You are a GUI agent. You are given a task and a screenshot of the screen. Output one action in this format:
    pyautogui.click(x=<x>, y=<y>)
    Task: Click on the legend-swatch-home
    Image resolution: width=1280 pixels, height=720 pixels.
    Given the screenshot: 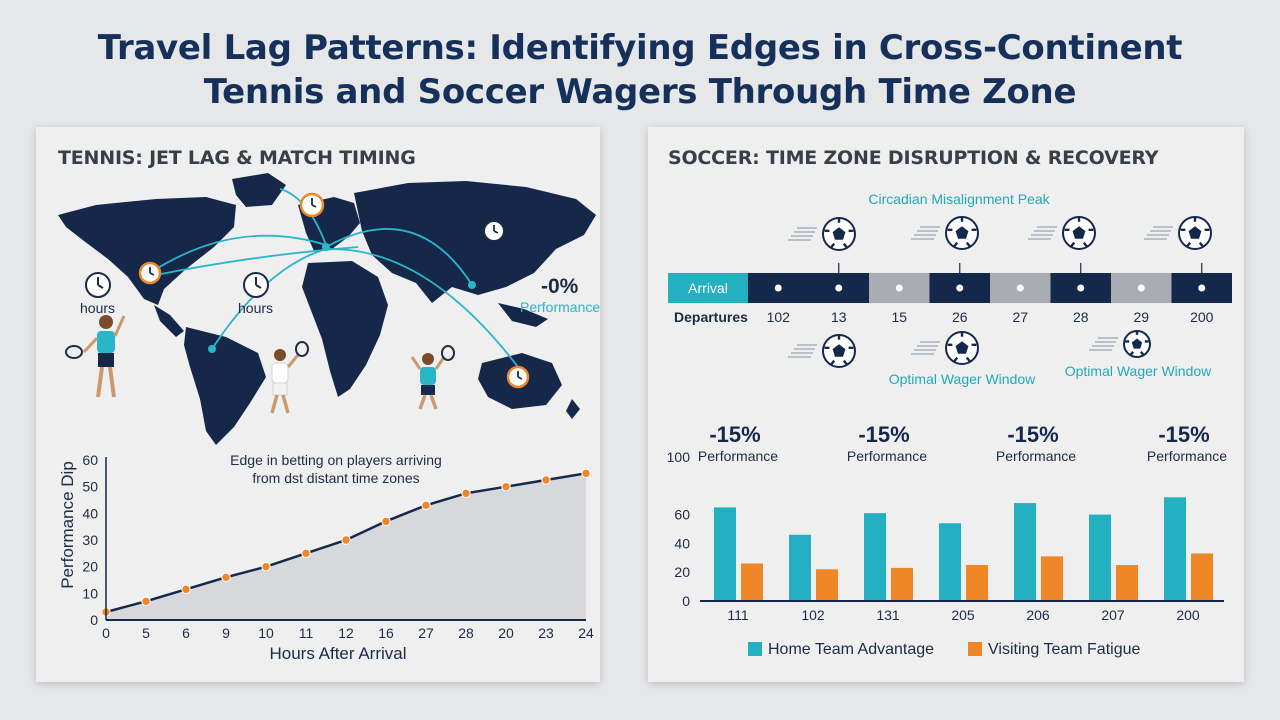 What is the action you would take?
    pyautogui.click(x=755, y=649)
    